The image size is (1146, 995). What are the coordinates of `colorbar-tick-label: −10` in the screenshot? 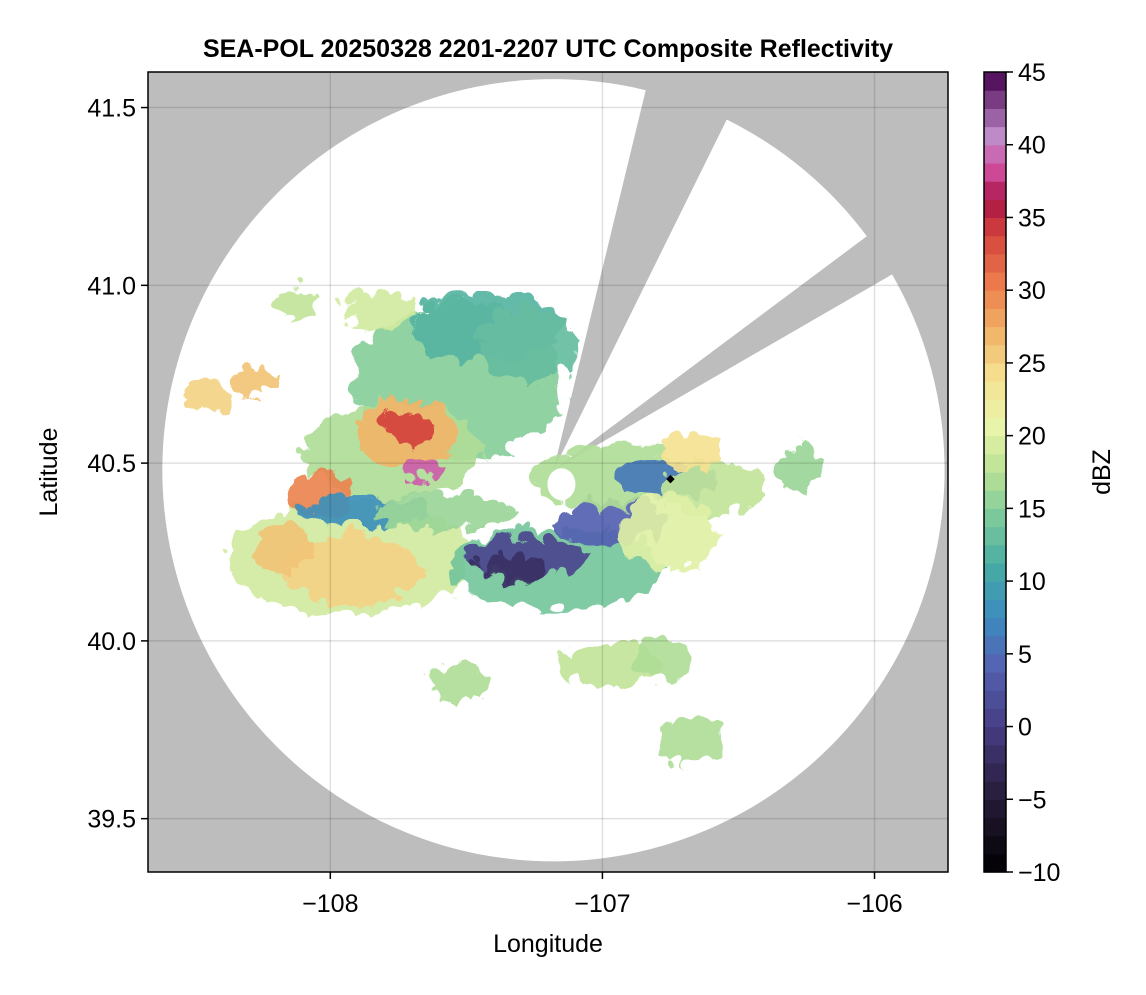 It's located at (1039, 873).